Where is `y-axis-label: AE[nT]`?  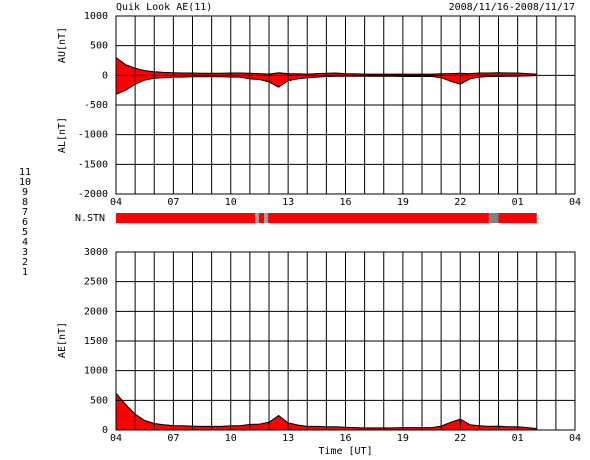
y-axis-label: AE[nT] is located at coordinates (62, 340).